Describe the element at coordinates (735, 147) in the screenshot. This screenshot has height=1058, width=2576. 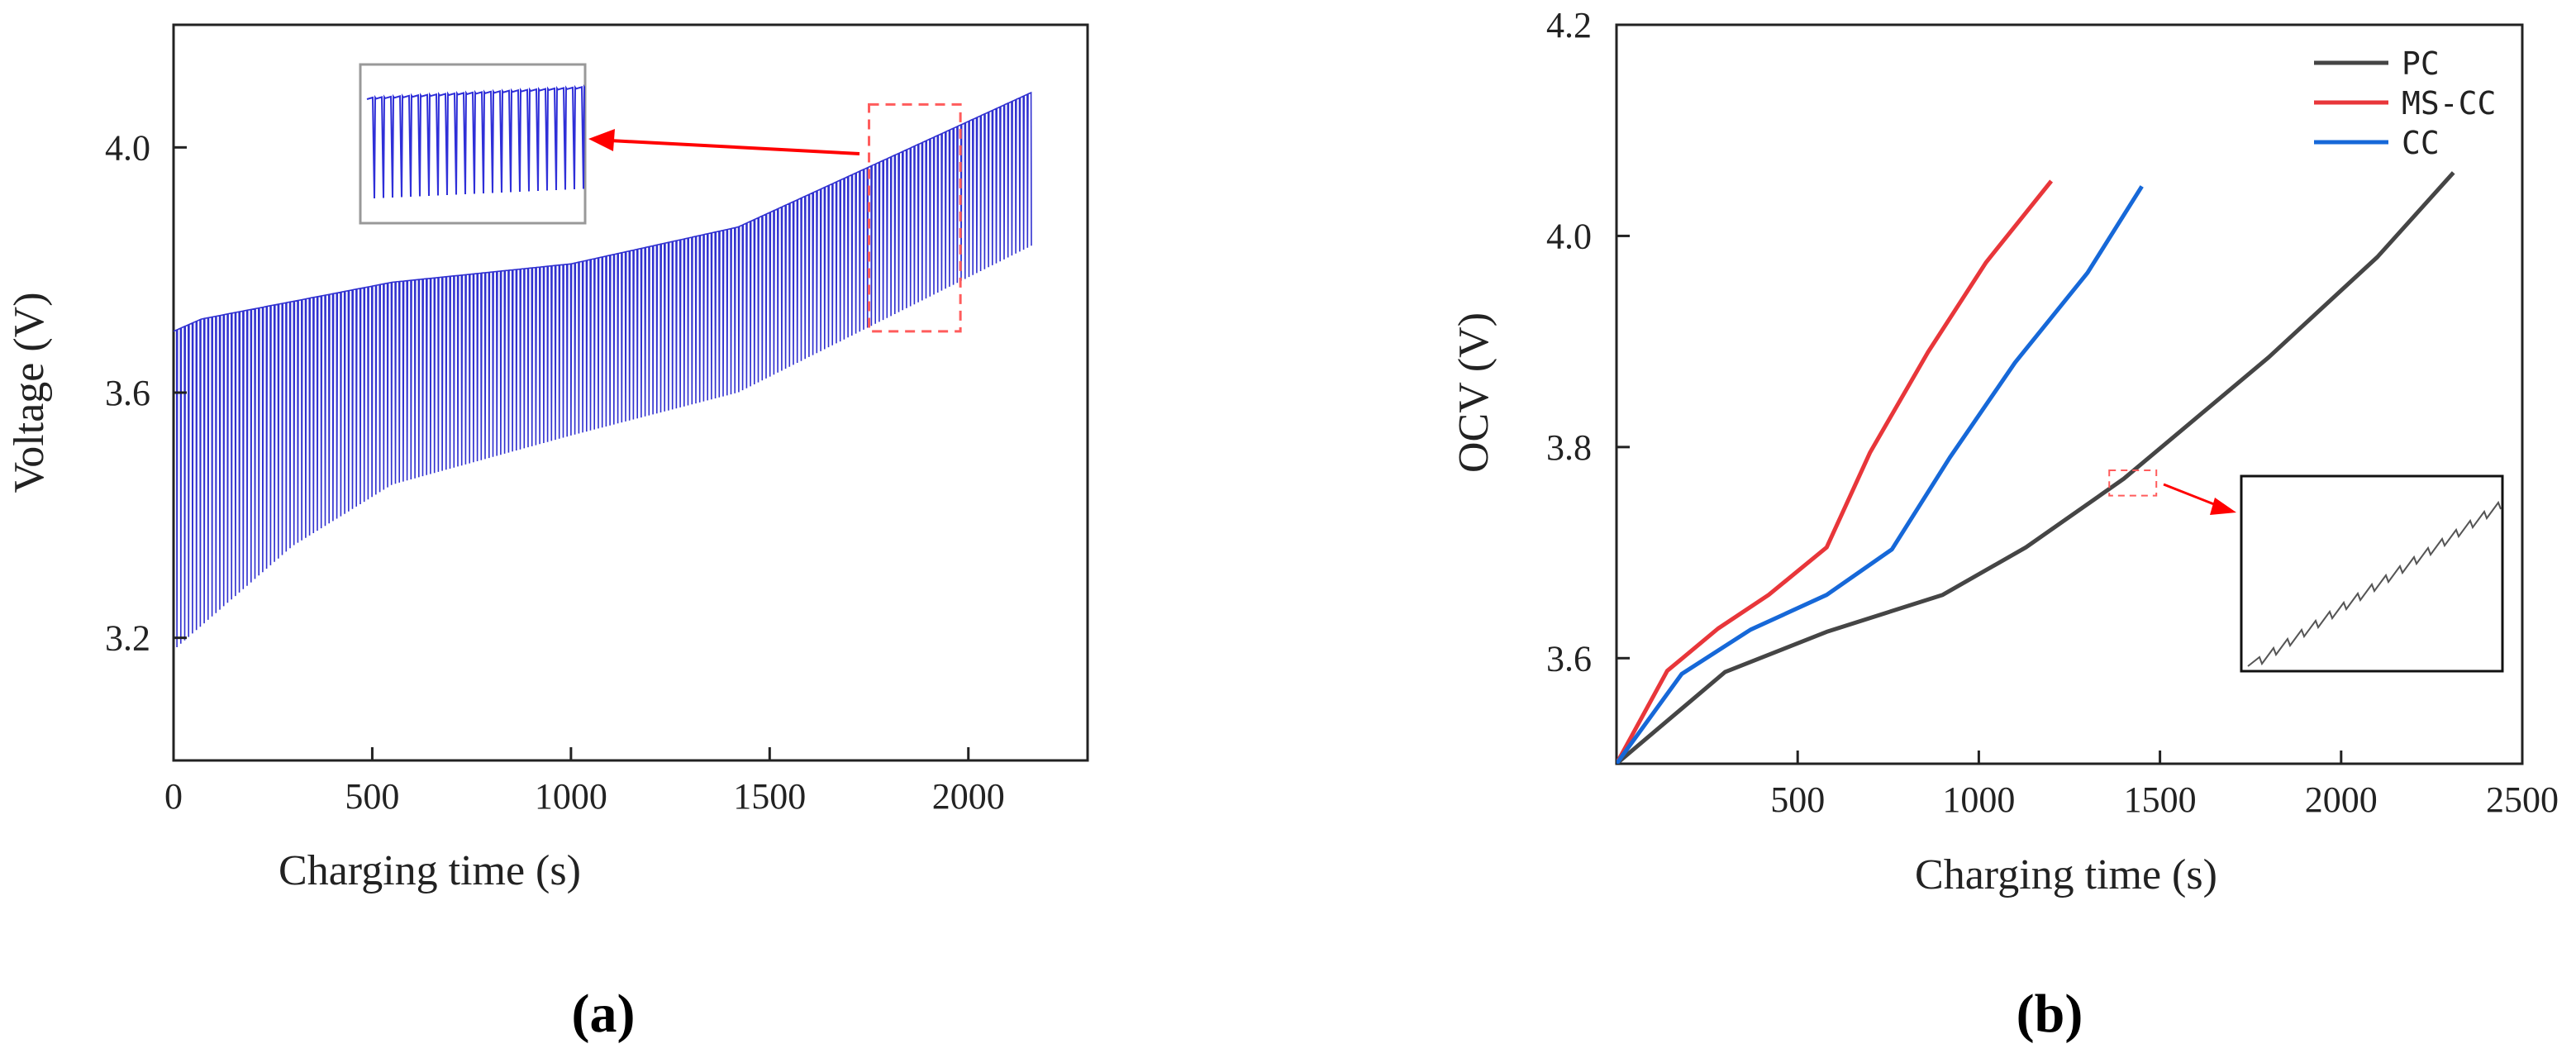
I see `arrow-line-a` at that location.